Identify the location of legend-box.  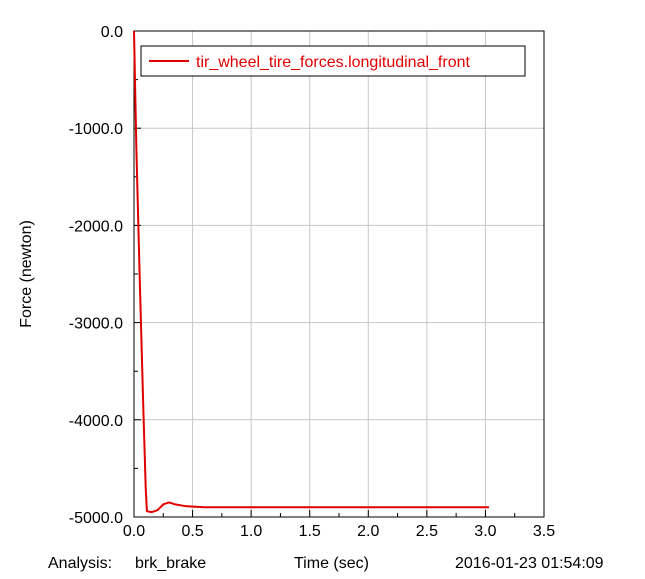
(333, 61).